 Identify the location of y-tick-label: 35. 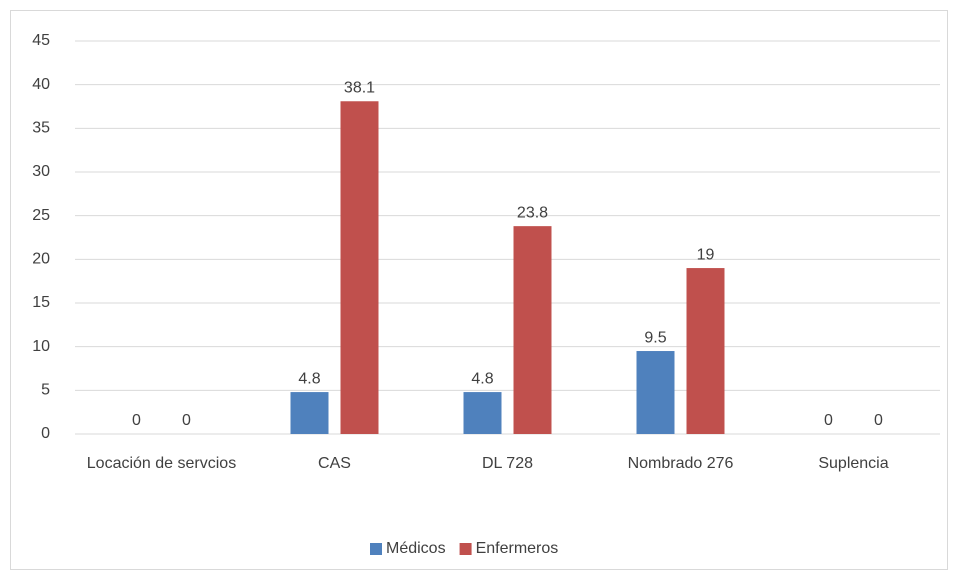
(41, 128).